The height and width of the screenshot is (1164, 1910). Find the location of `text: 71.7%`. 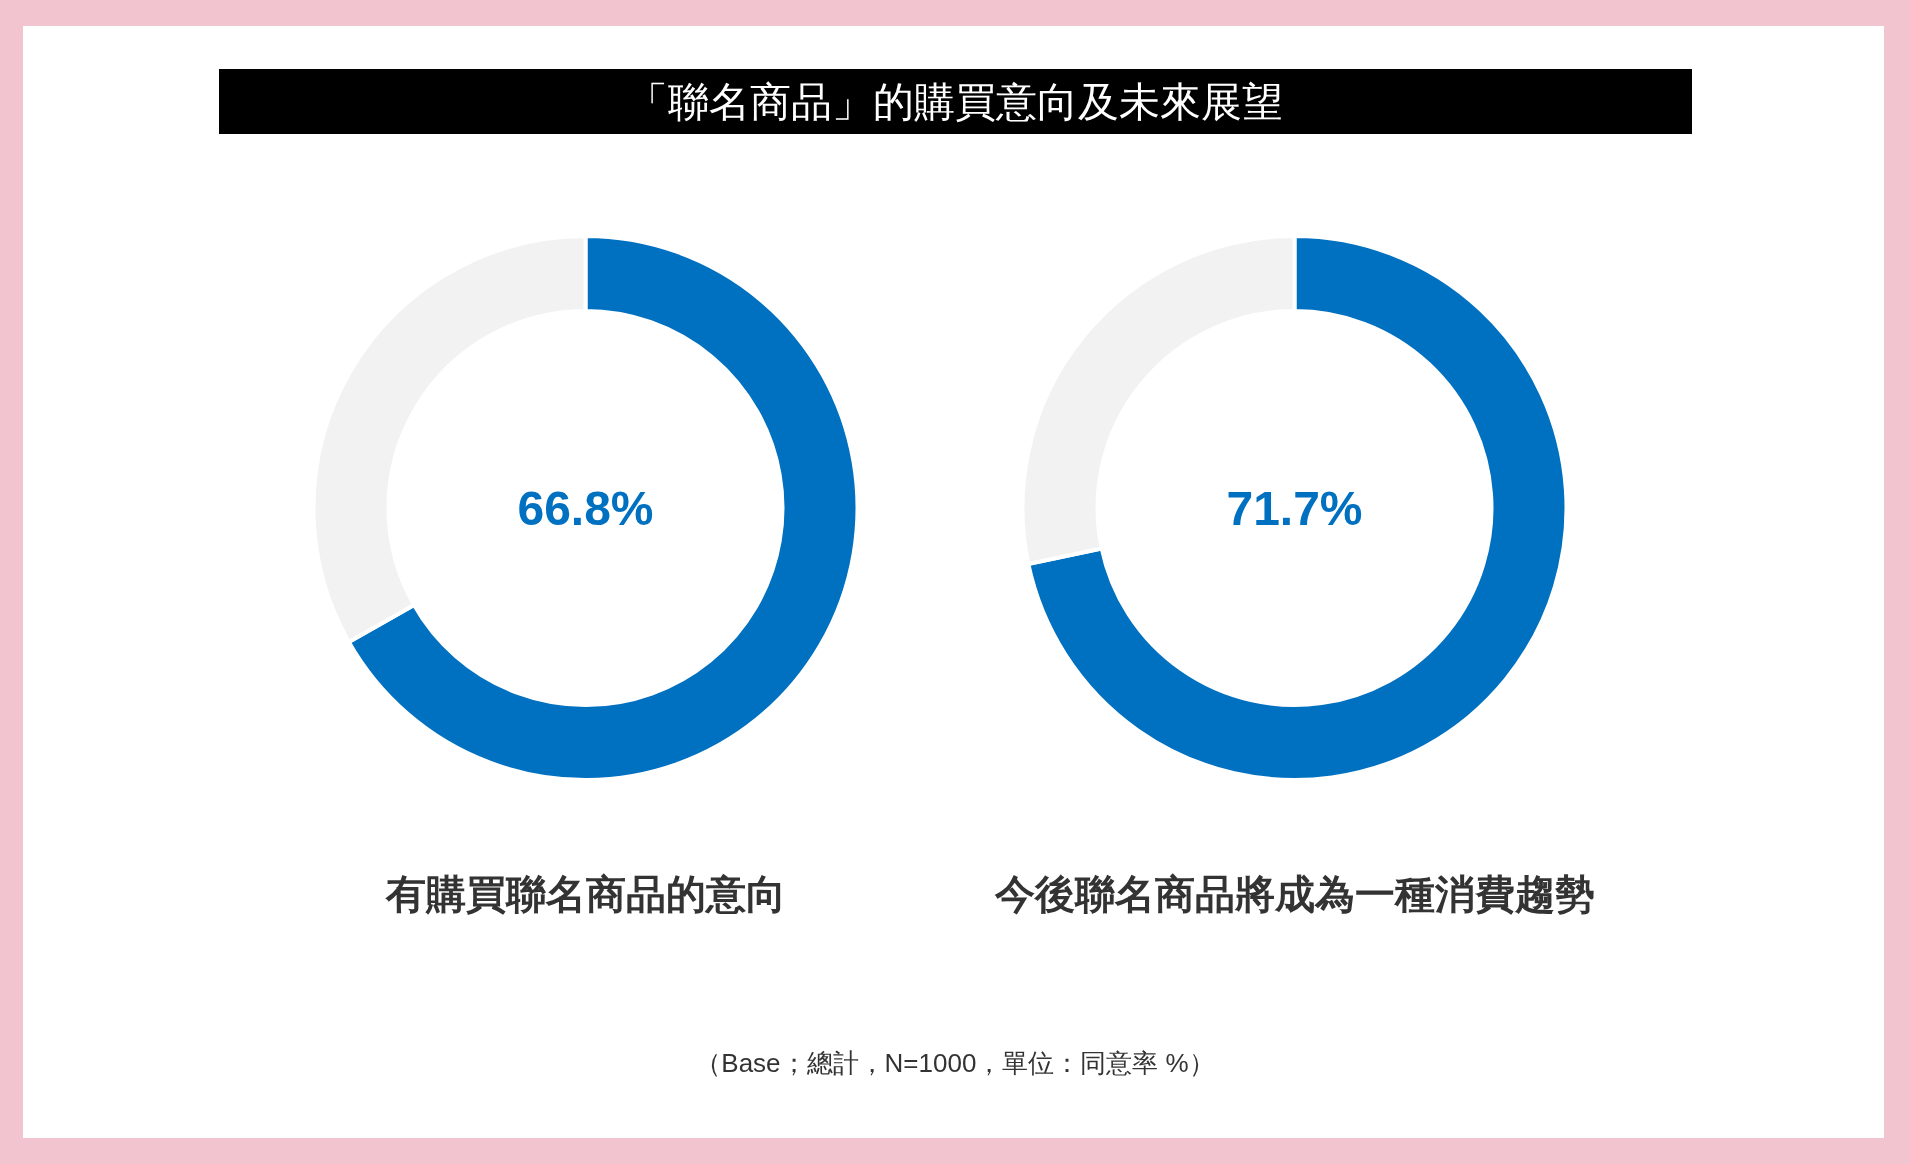

text: 71.7% is located at coordinates (1294, 508).